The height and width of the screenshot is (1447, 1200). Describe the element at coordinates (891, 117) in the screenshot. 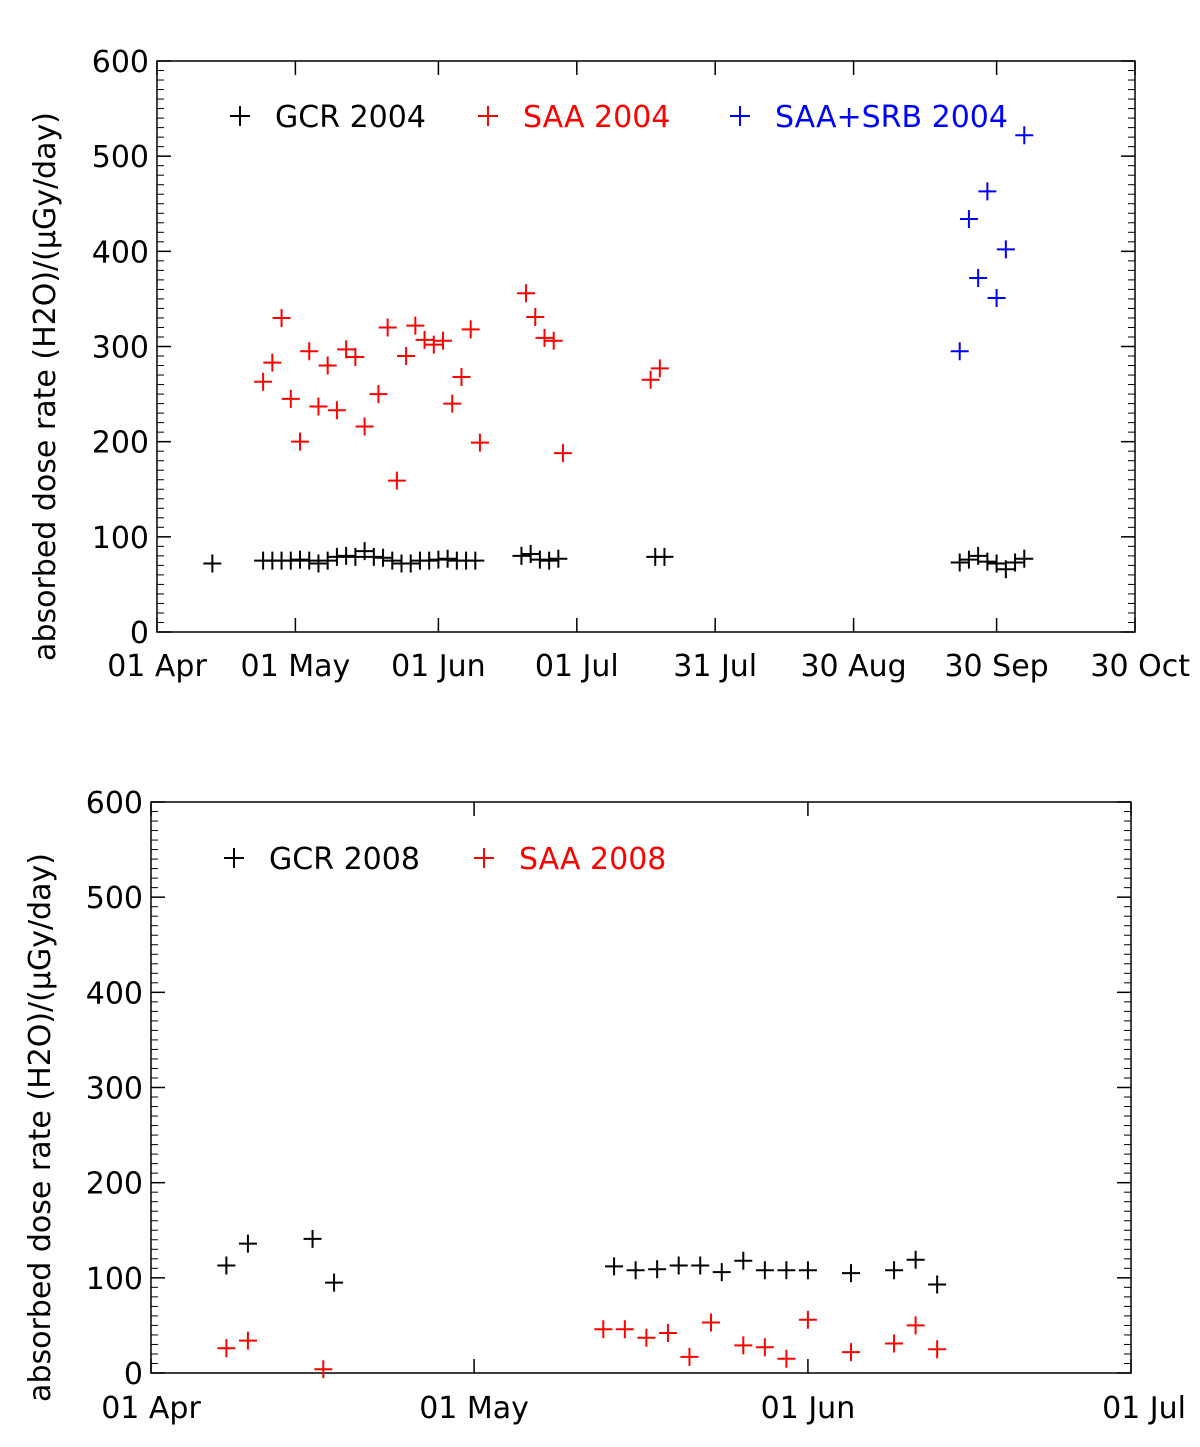

I see `legend-label: SAA+SRB 2004` at that location.